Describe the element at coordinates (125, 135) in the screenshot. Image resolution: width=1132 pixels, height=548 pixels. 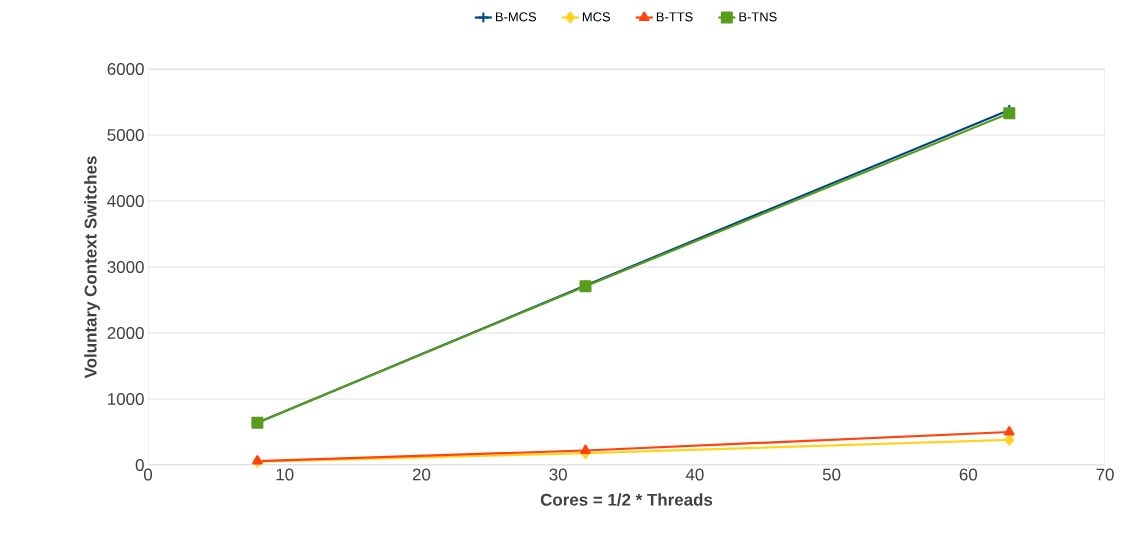
I see `y-tick-label: 5000` at that location.